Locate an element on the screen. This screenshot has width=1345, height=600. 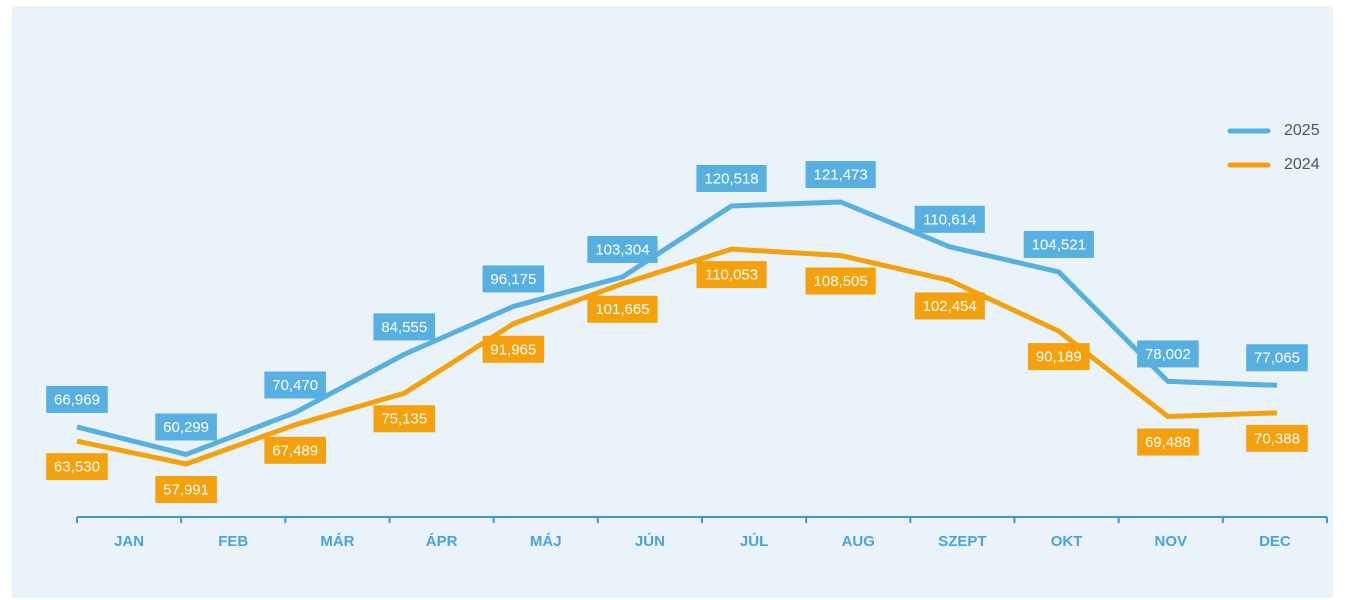
value-label: 90,189 is located at coordinates (1059, 357).